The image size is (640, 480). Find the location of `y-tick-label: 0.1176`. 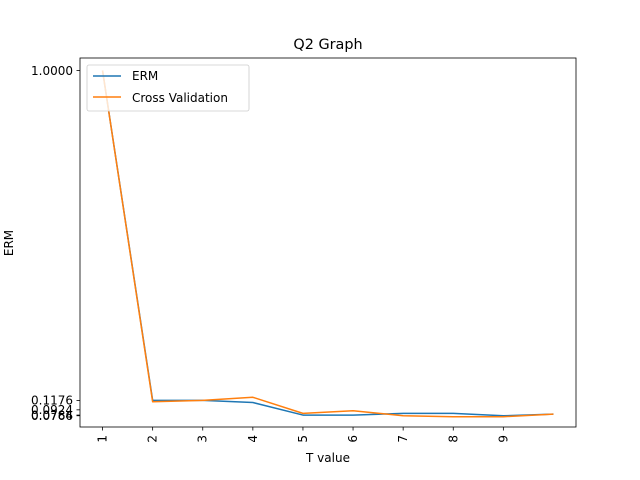

y-tick-label: 0.1176 is located at coordinates (52, 401).